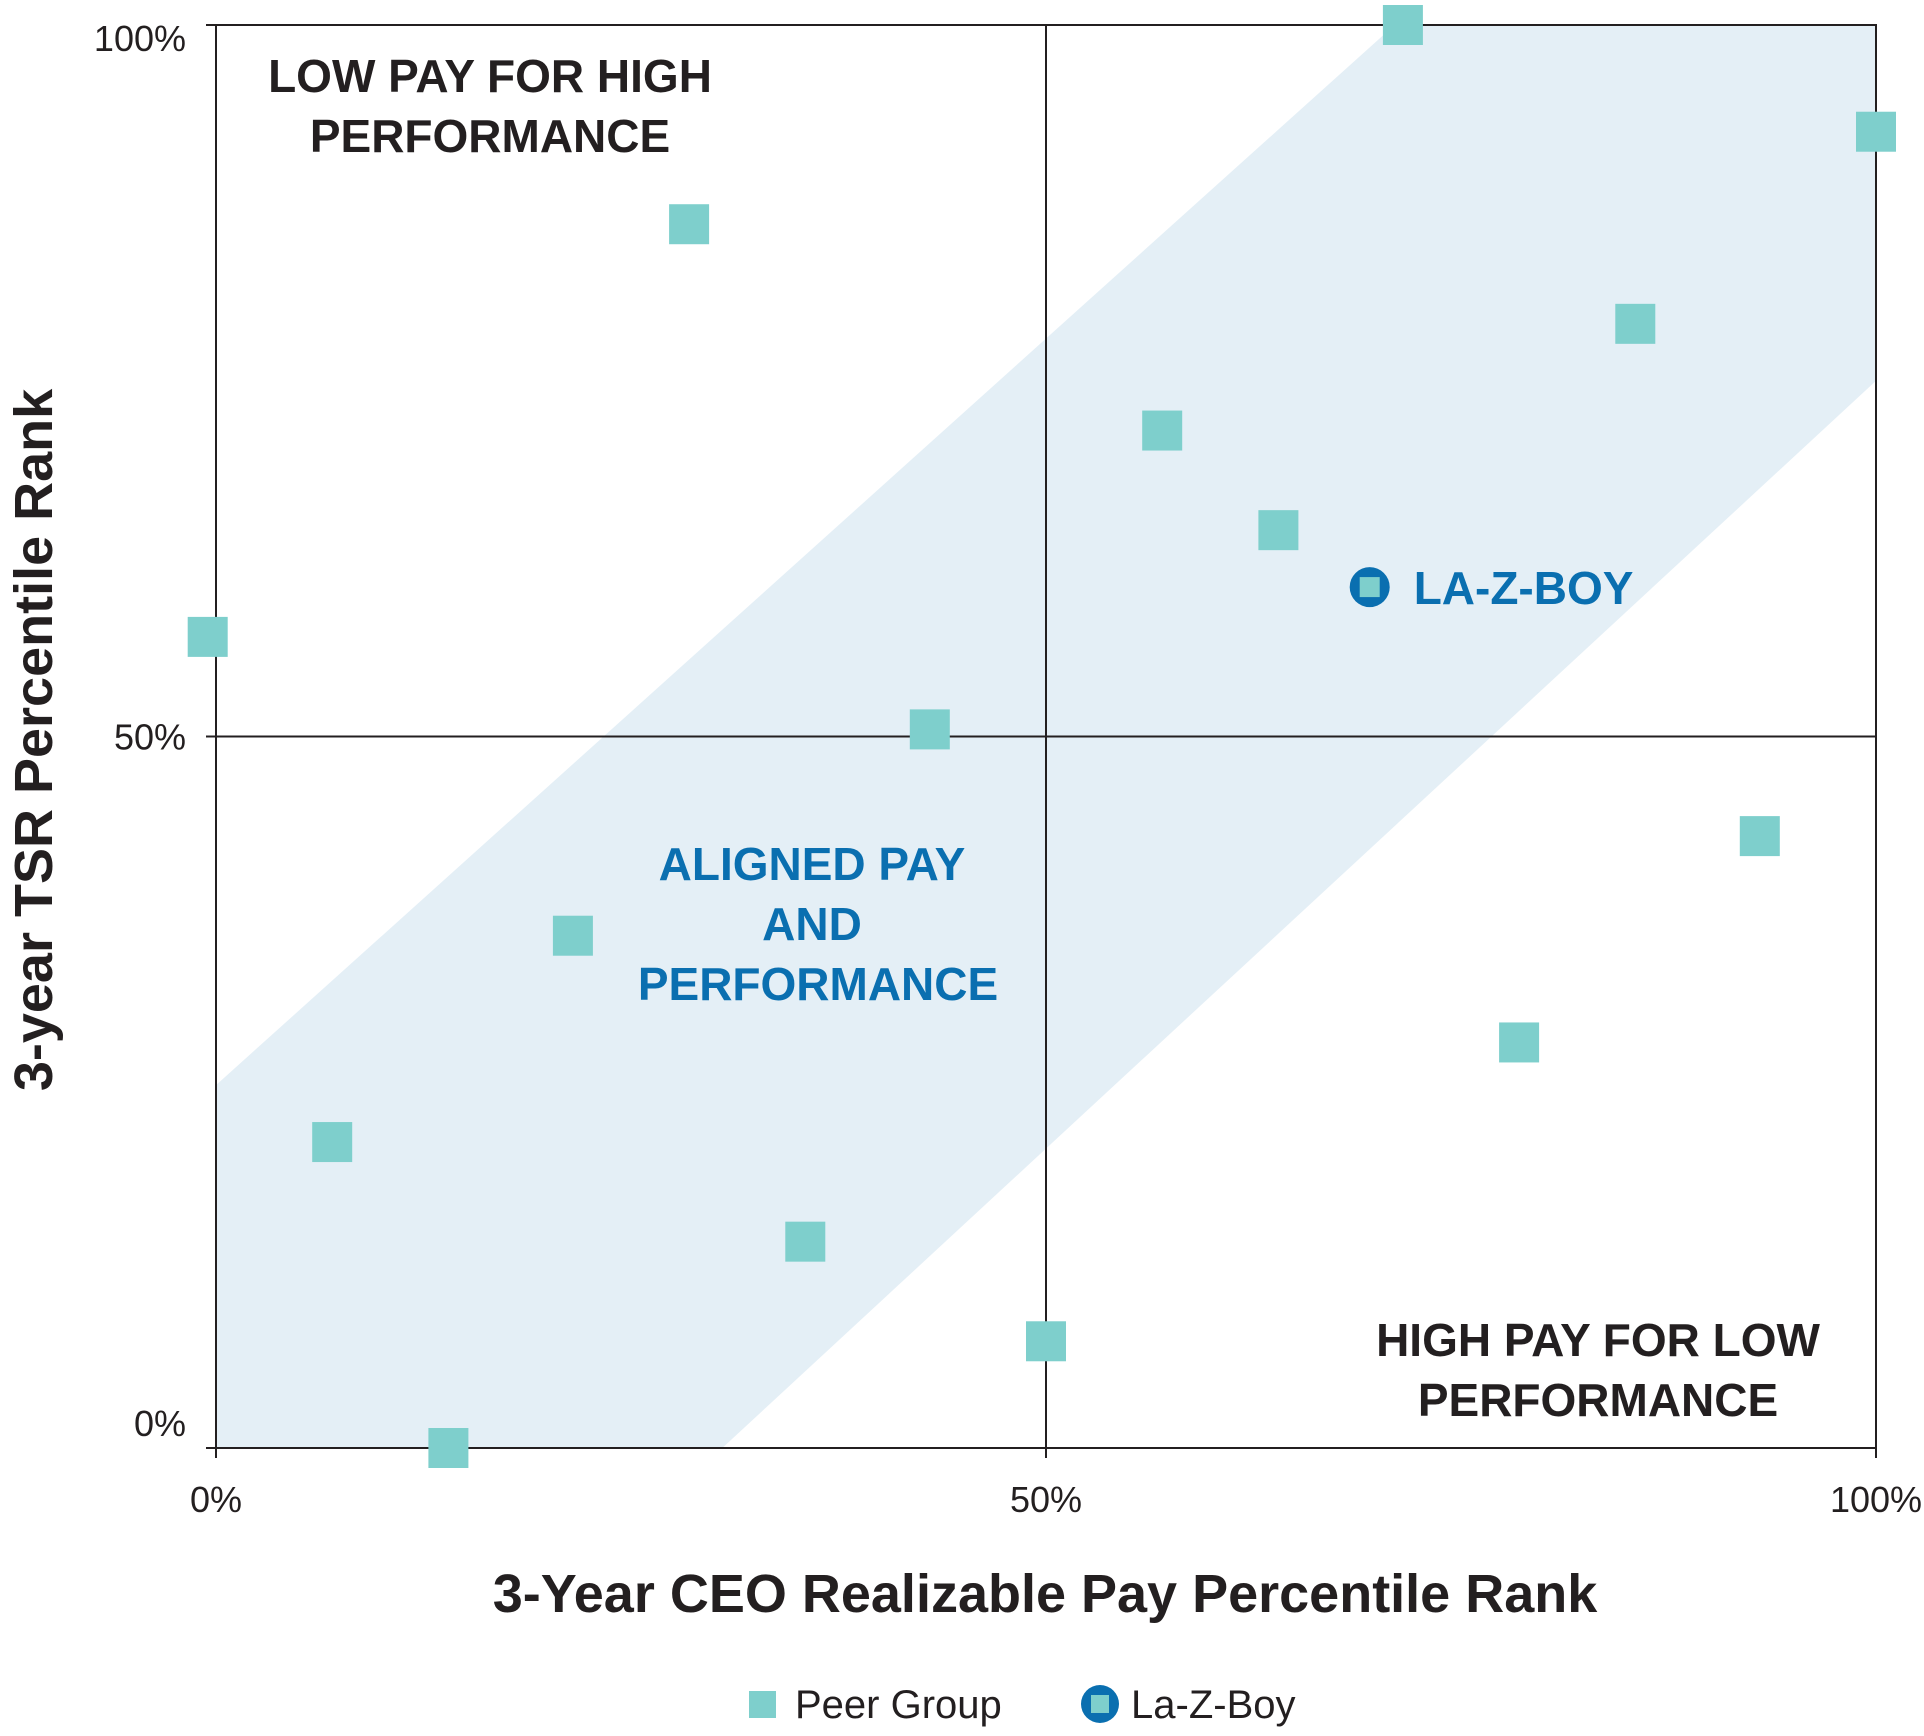  Describe the element at coordinates (1022, 1705) in the screenshot. I see `legend: Peer Group La-Z-Boy` at that location.